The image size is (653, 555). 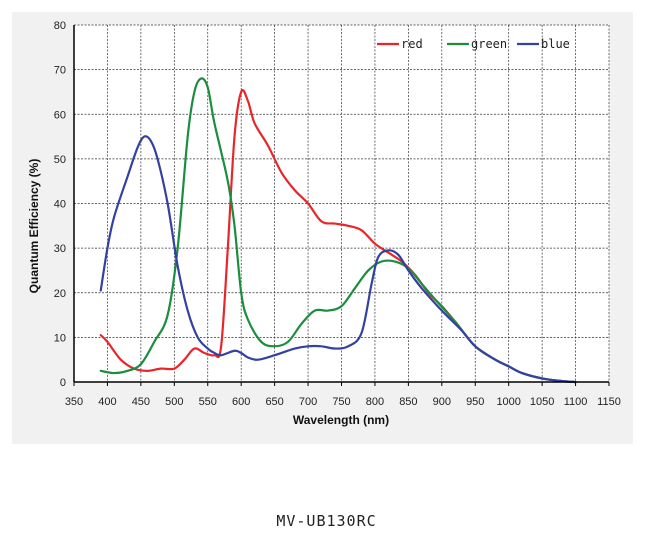 I want to click on x-tick-label: 400, so click(x=107, y=402).